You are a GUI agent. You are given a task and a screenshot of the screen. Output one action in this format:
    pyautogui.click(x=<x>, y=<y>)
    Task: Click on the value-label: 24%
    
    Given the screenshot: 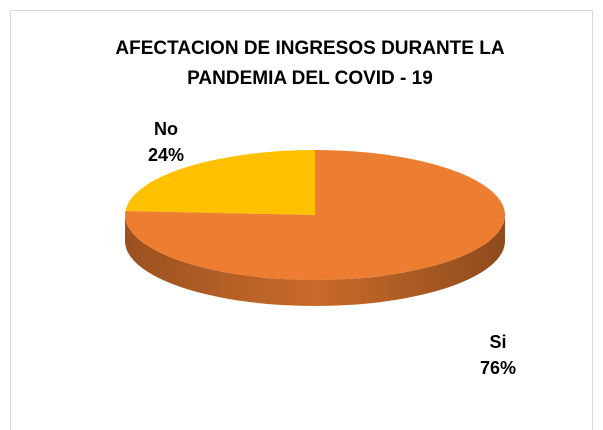 What is the action you would take?
    pyautogui.click(x=166, y=155)
    